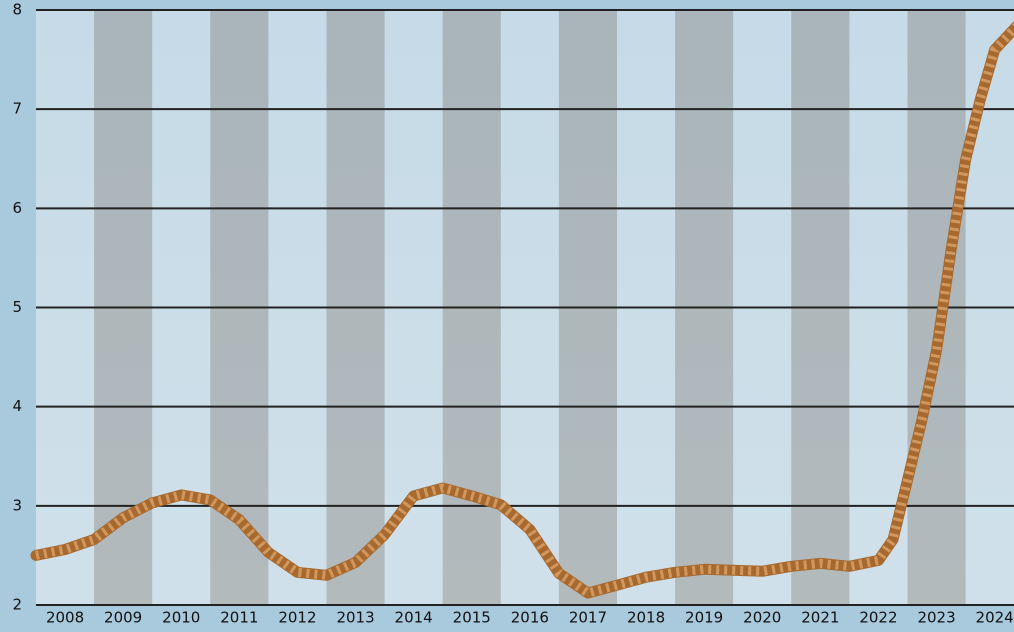 The width and height of the screenshot is (1014, 632). What do you see at coordinates (181, 618) in the screenshot?
I see `x-tick-label: 2010` at bounding box center [181, 618].